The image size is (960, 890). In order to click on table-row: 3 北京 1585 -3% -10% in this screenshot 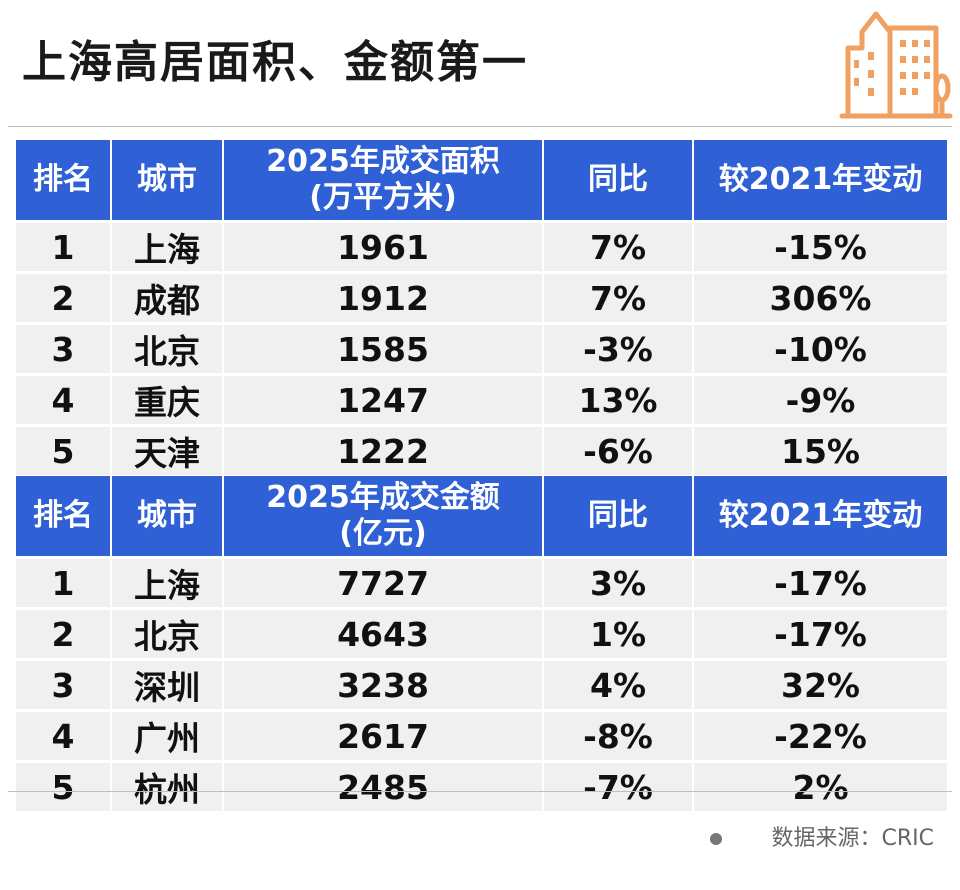, I will do `click(481, 349)`.